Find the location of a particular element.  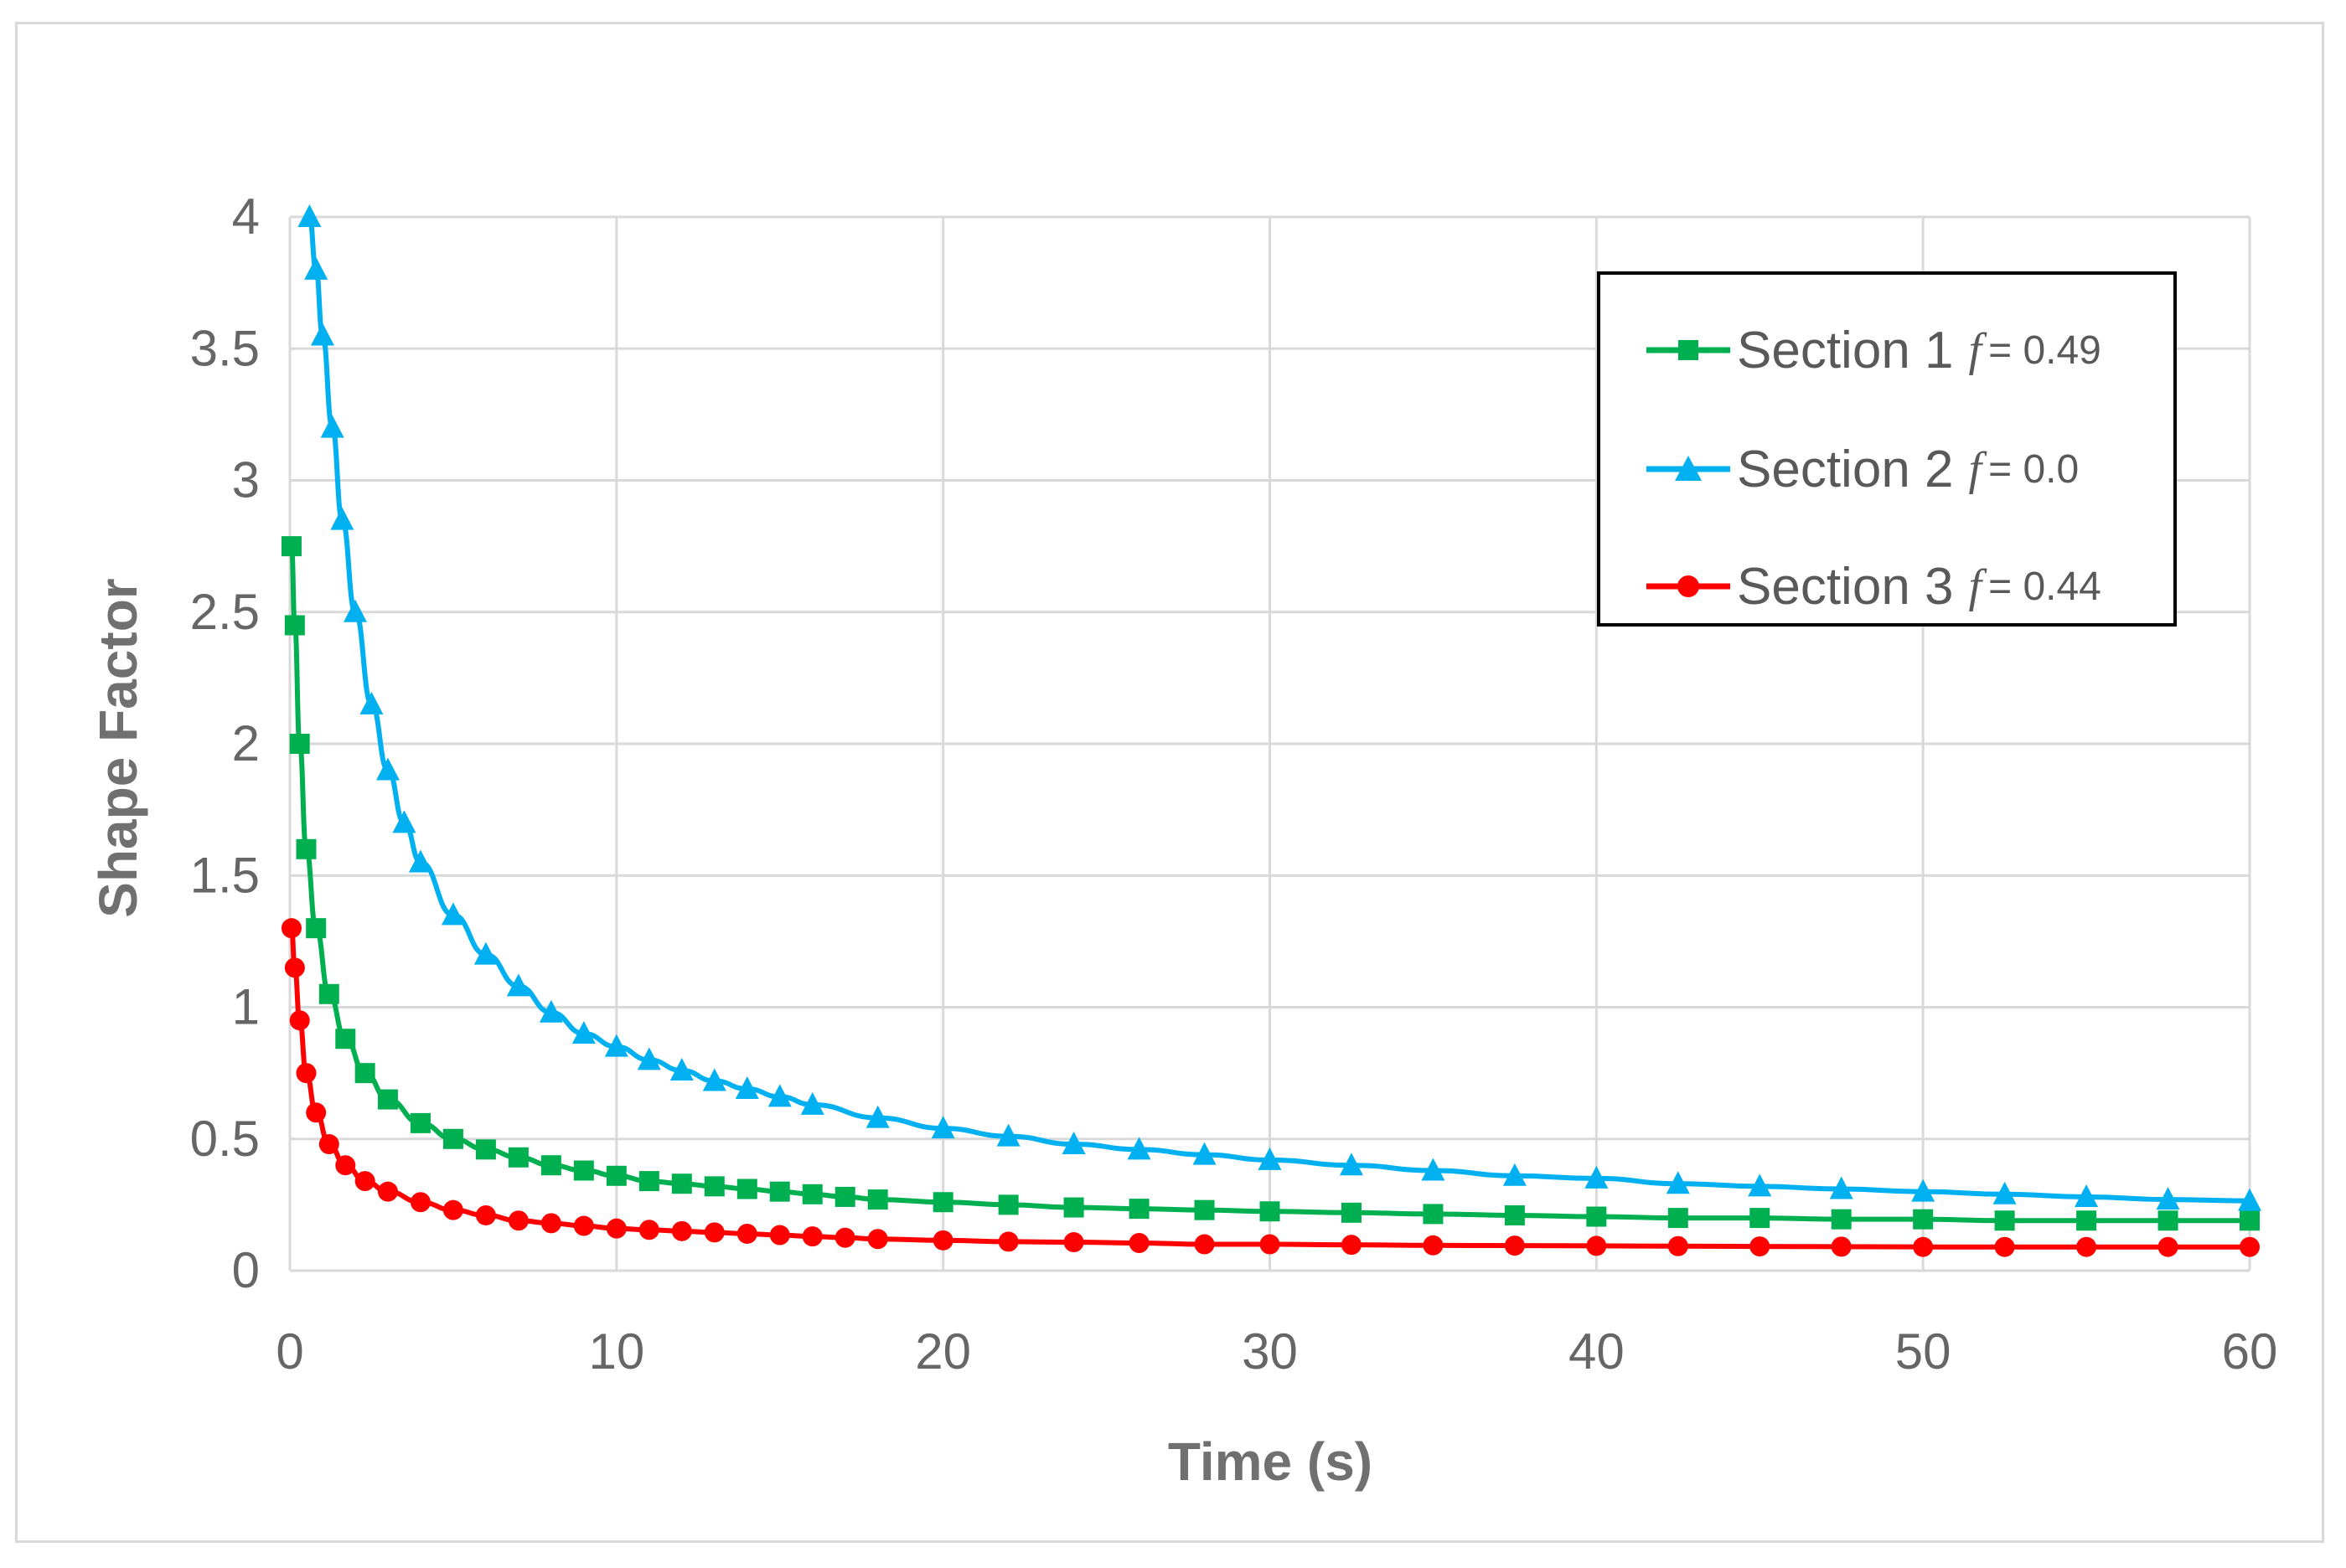

legend-f-value: = 0.44 is located at coordinates (2044, 586).